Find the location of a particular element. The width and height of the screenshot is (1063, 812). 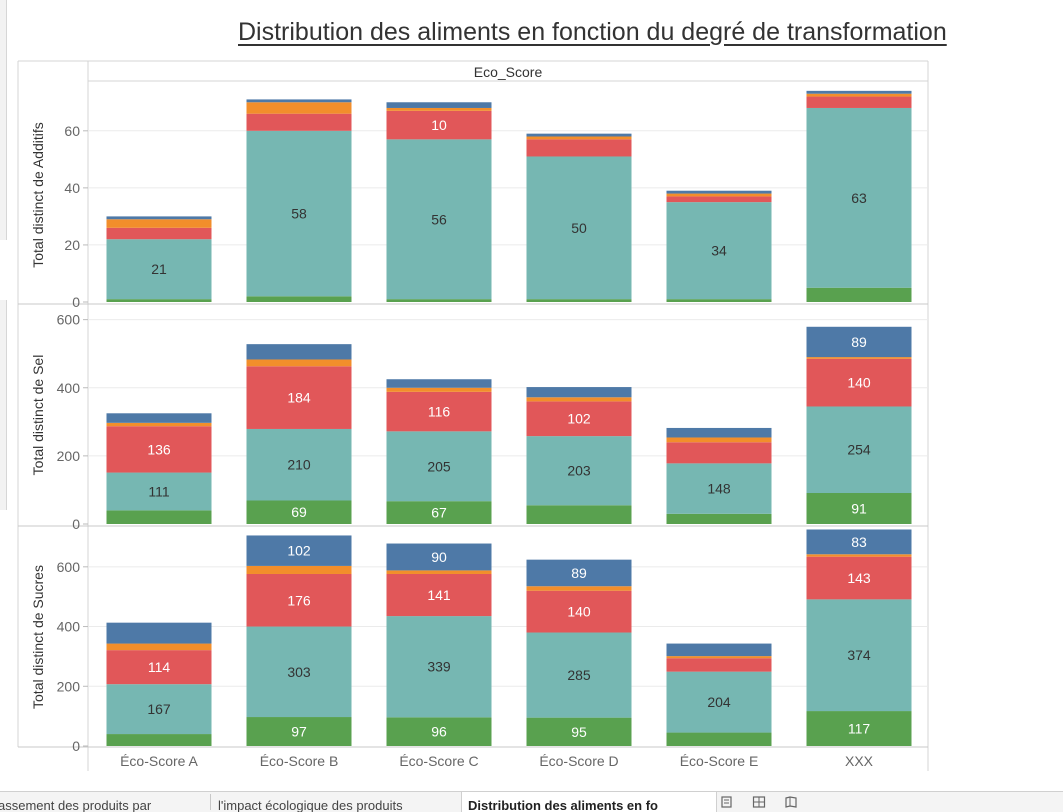

y-axis-label: Total distinct de Additifs is located at coordinates (38, 195).